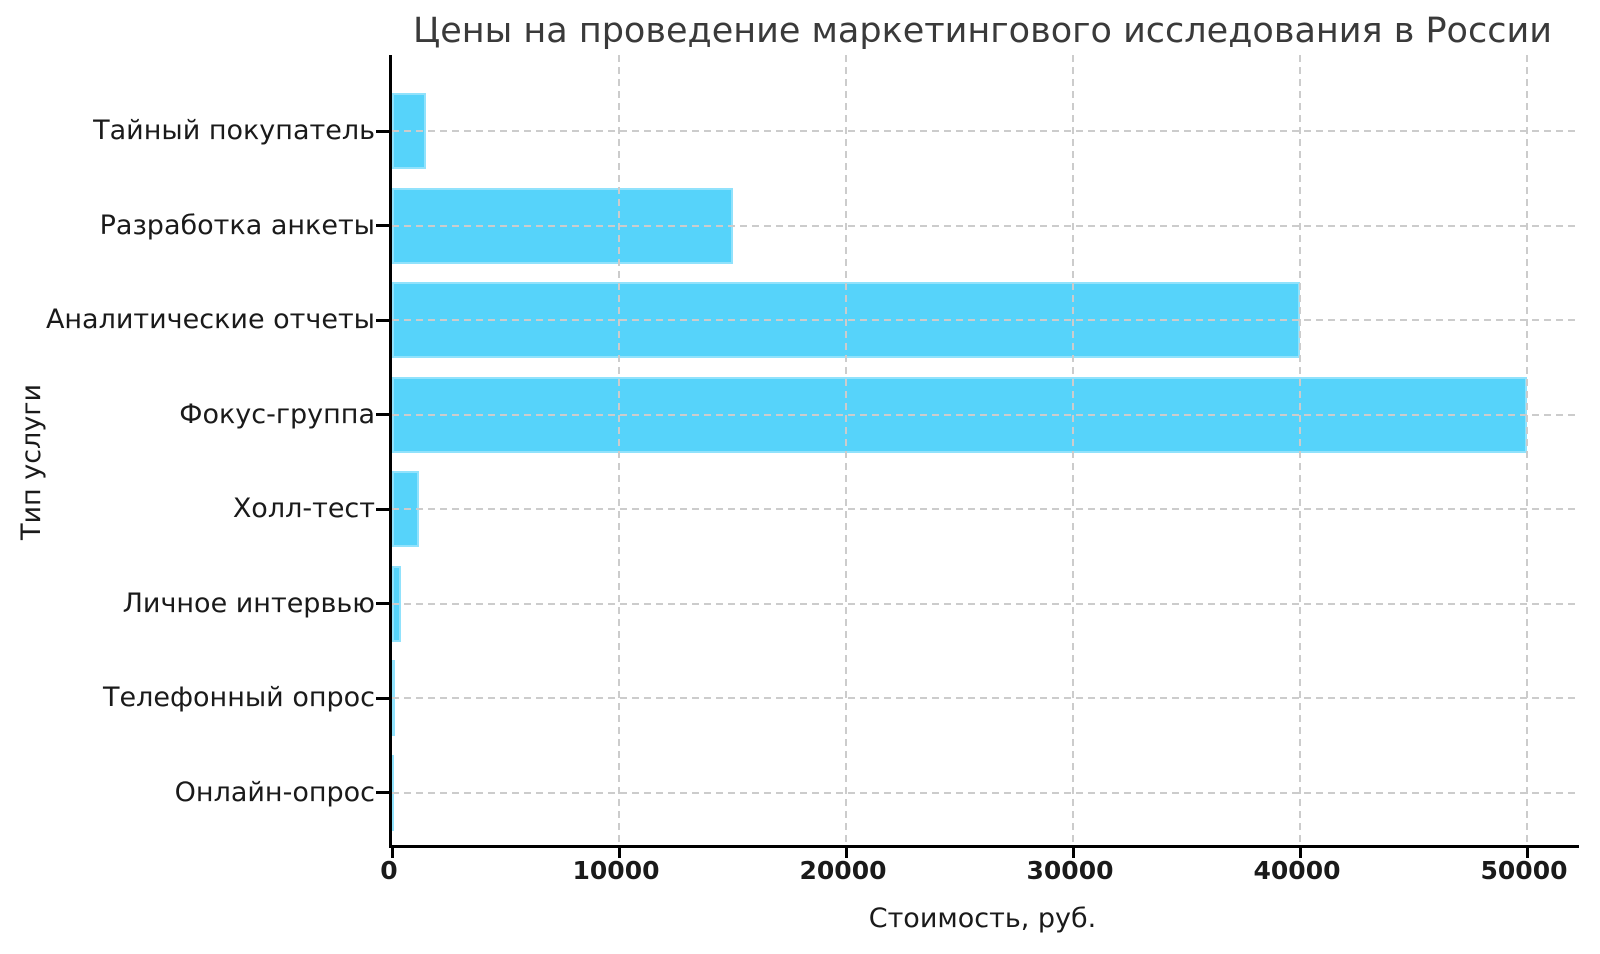  Describe the element at coordinates (234, 130) in the screenshot. I see `y-tick-label: Тайный покупатель` at that location.